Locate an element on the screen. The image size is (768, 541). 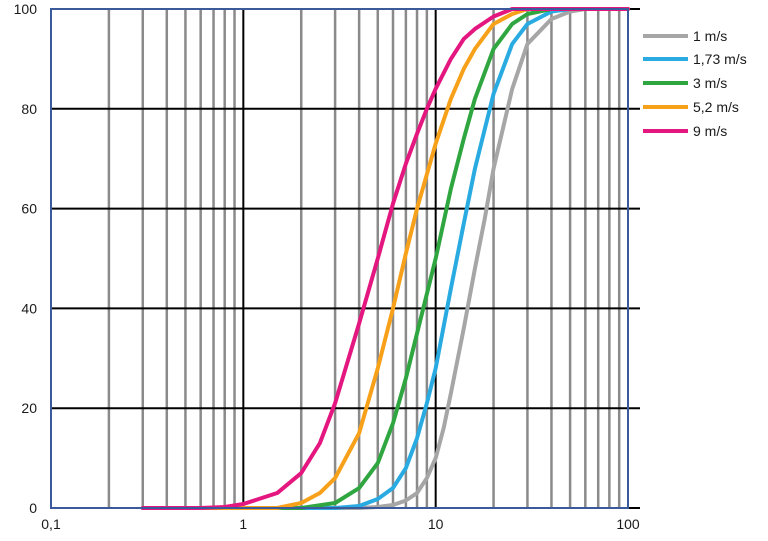
x-tick-label: 100 is located at coordinates (628, 524).